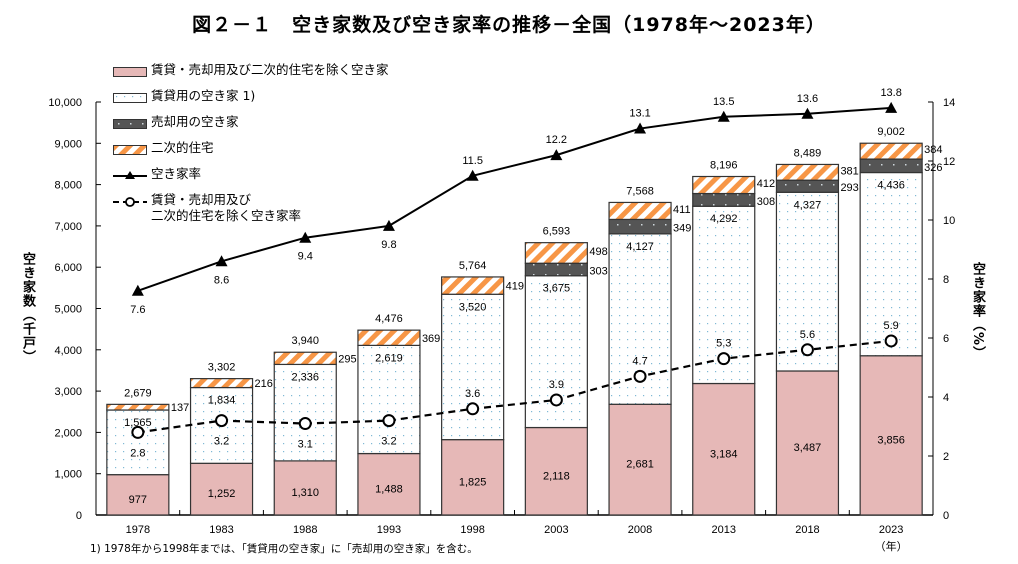 This screenshot has height=564, width=1018. I want to click on x-tick-label: 1988, so click(305, 530).